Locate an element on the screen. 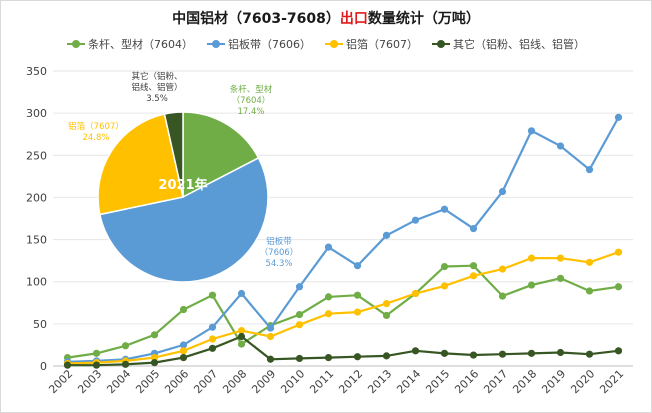 This screenshot has height=413, width=652. legend-item-7607: 铝箔（7607） is located at coordinates (371, 44).